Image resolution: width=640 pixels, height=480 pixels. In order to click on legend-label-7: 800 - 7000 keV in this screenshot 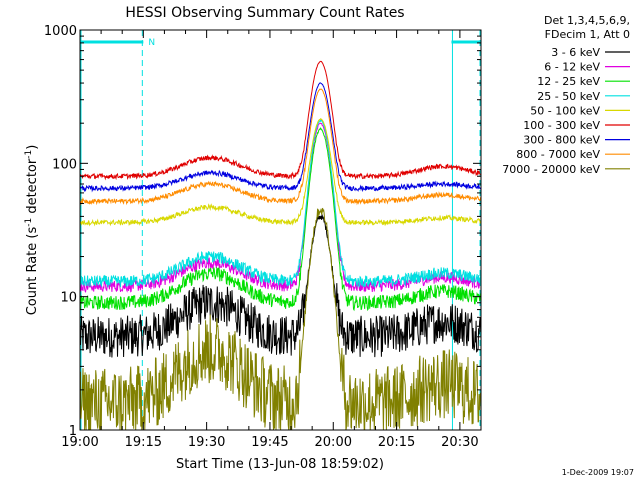, I will do `click(558, 154)`.